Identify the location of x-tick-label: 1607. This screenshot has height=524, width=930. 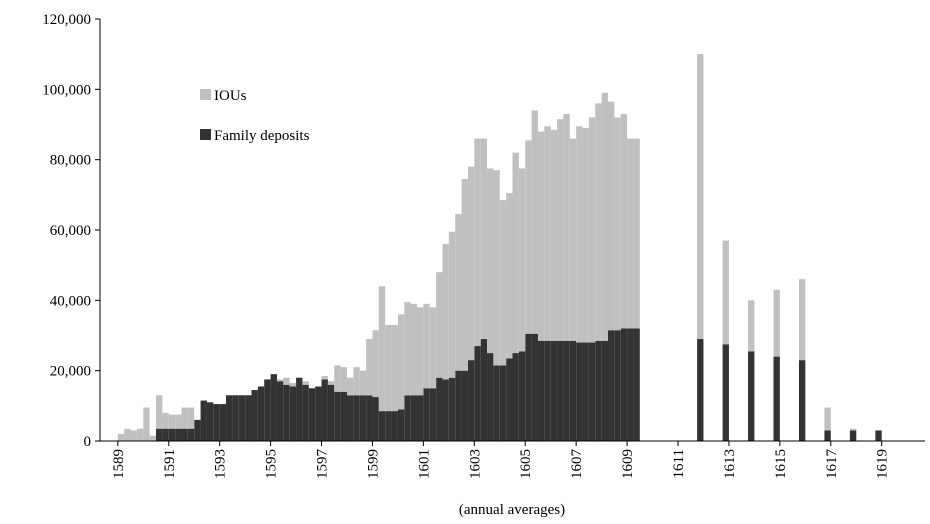
(577, 464).